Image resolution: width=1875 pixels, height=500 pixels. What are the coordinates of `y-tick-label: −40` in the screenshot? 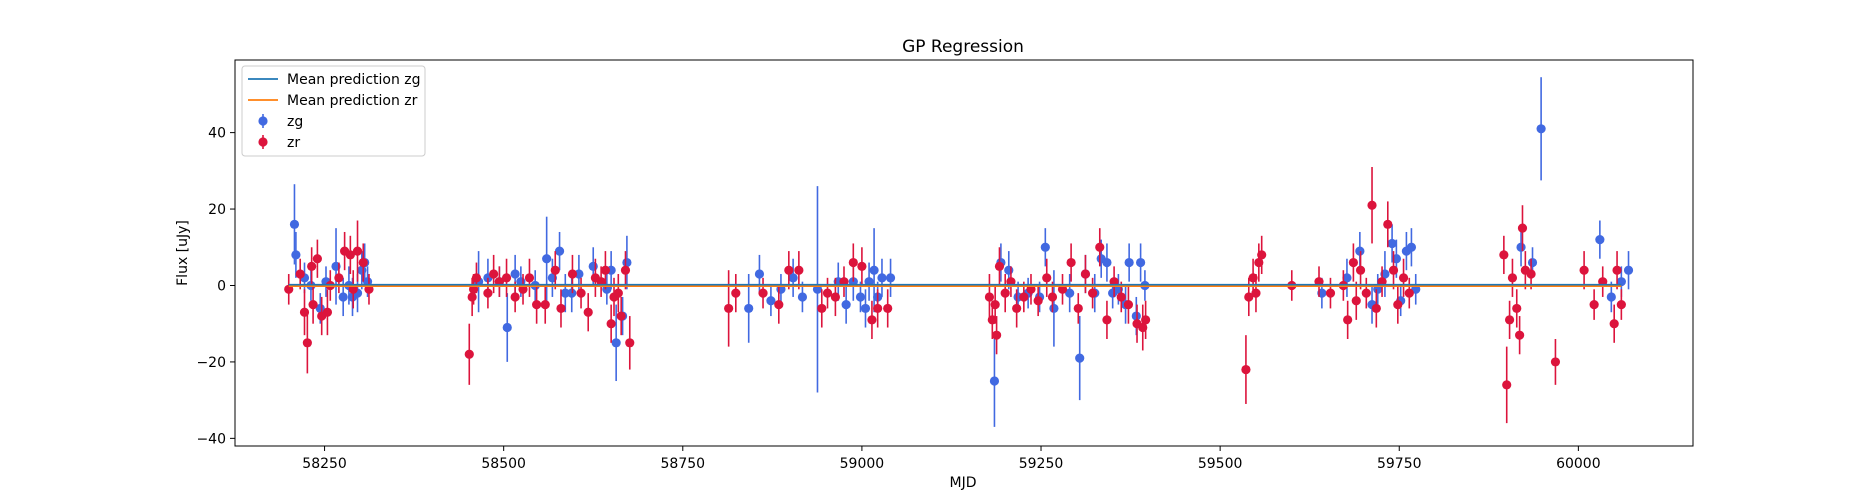 It's located at (211, 439).